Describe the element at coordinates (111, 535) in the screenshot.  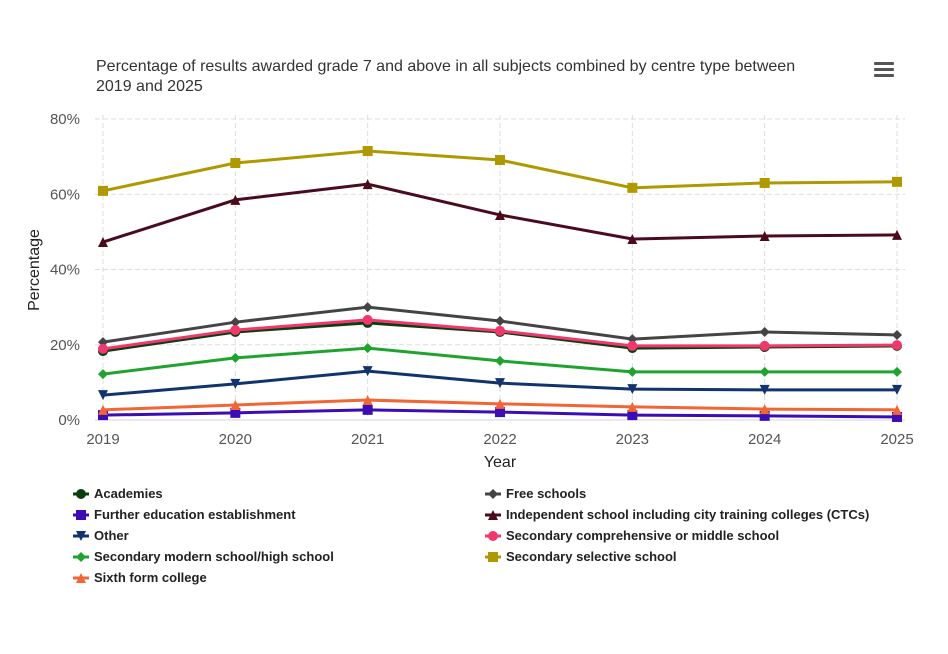
I see `legend-label: Other` at that location.